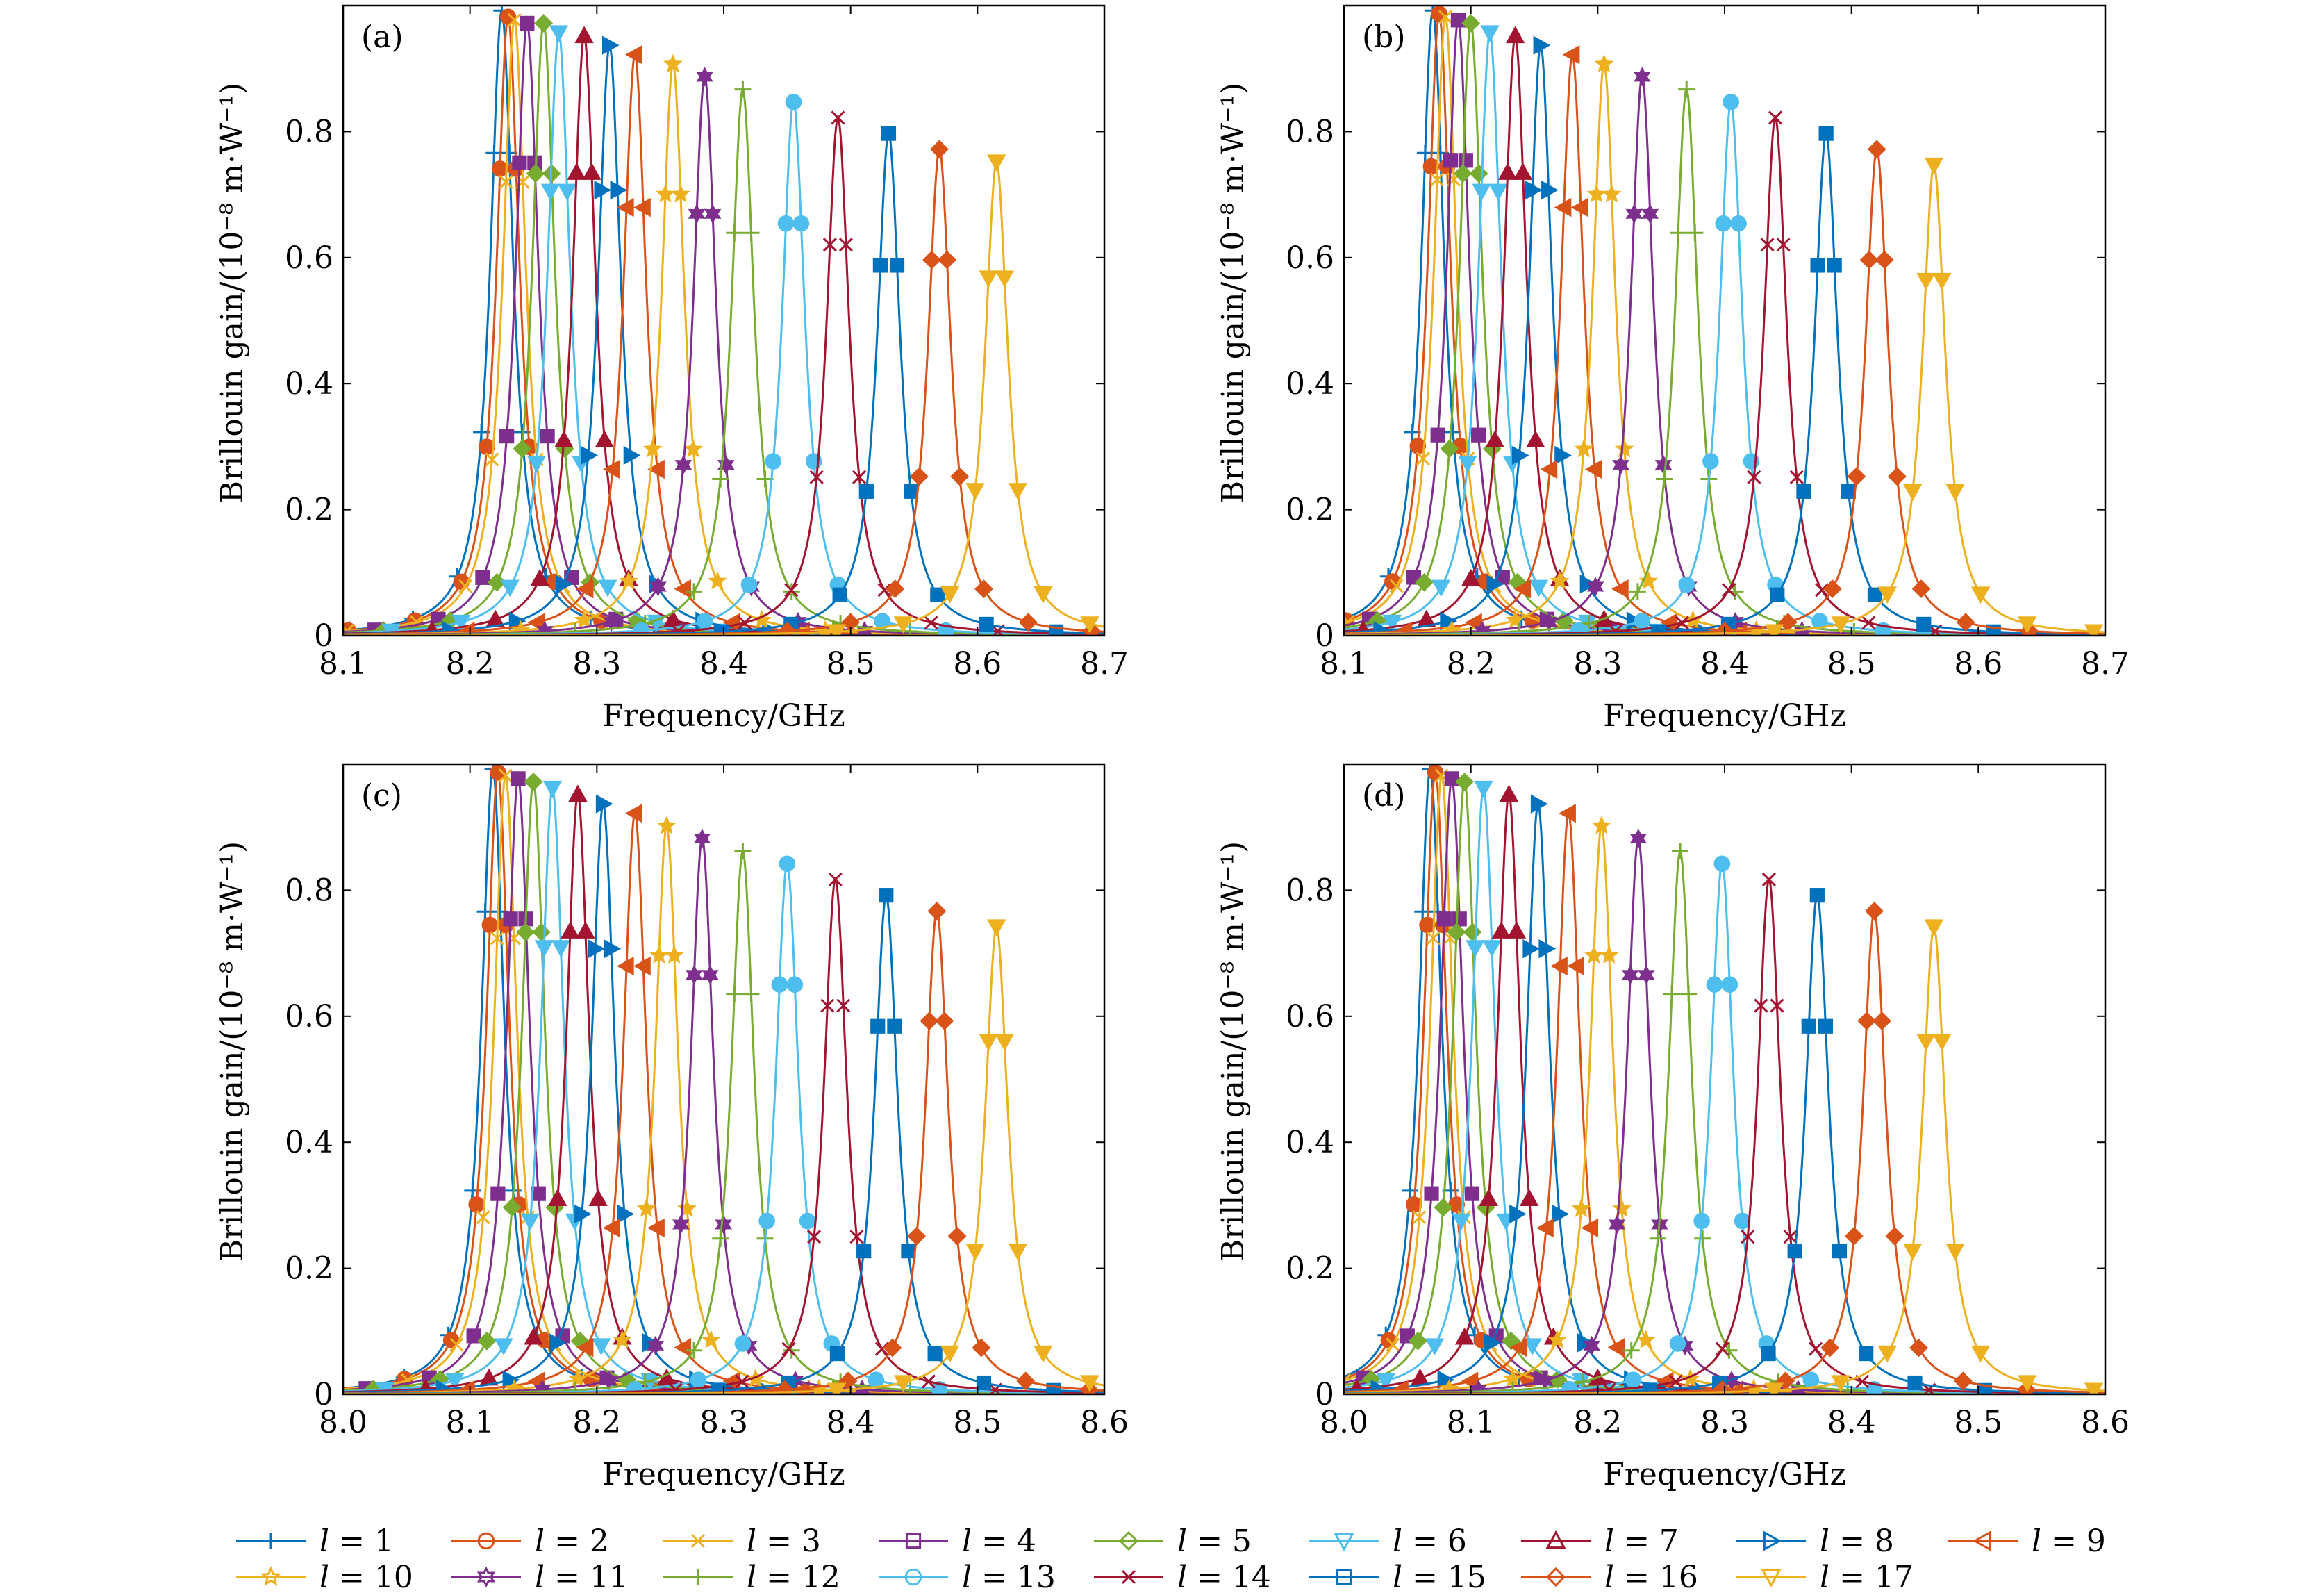  I want to click on series-line-l15, so click(723, 383).